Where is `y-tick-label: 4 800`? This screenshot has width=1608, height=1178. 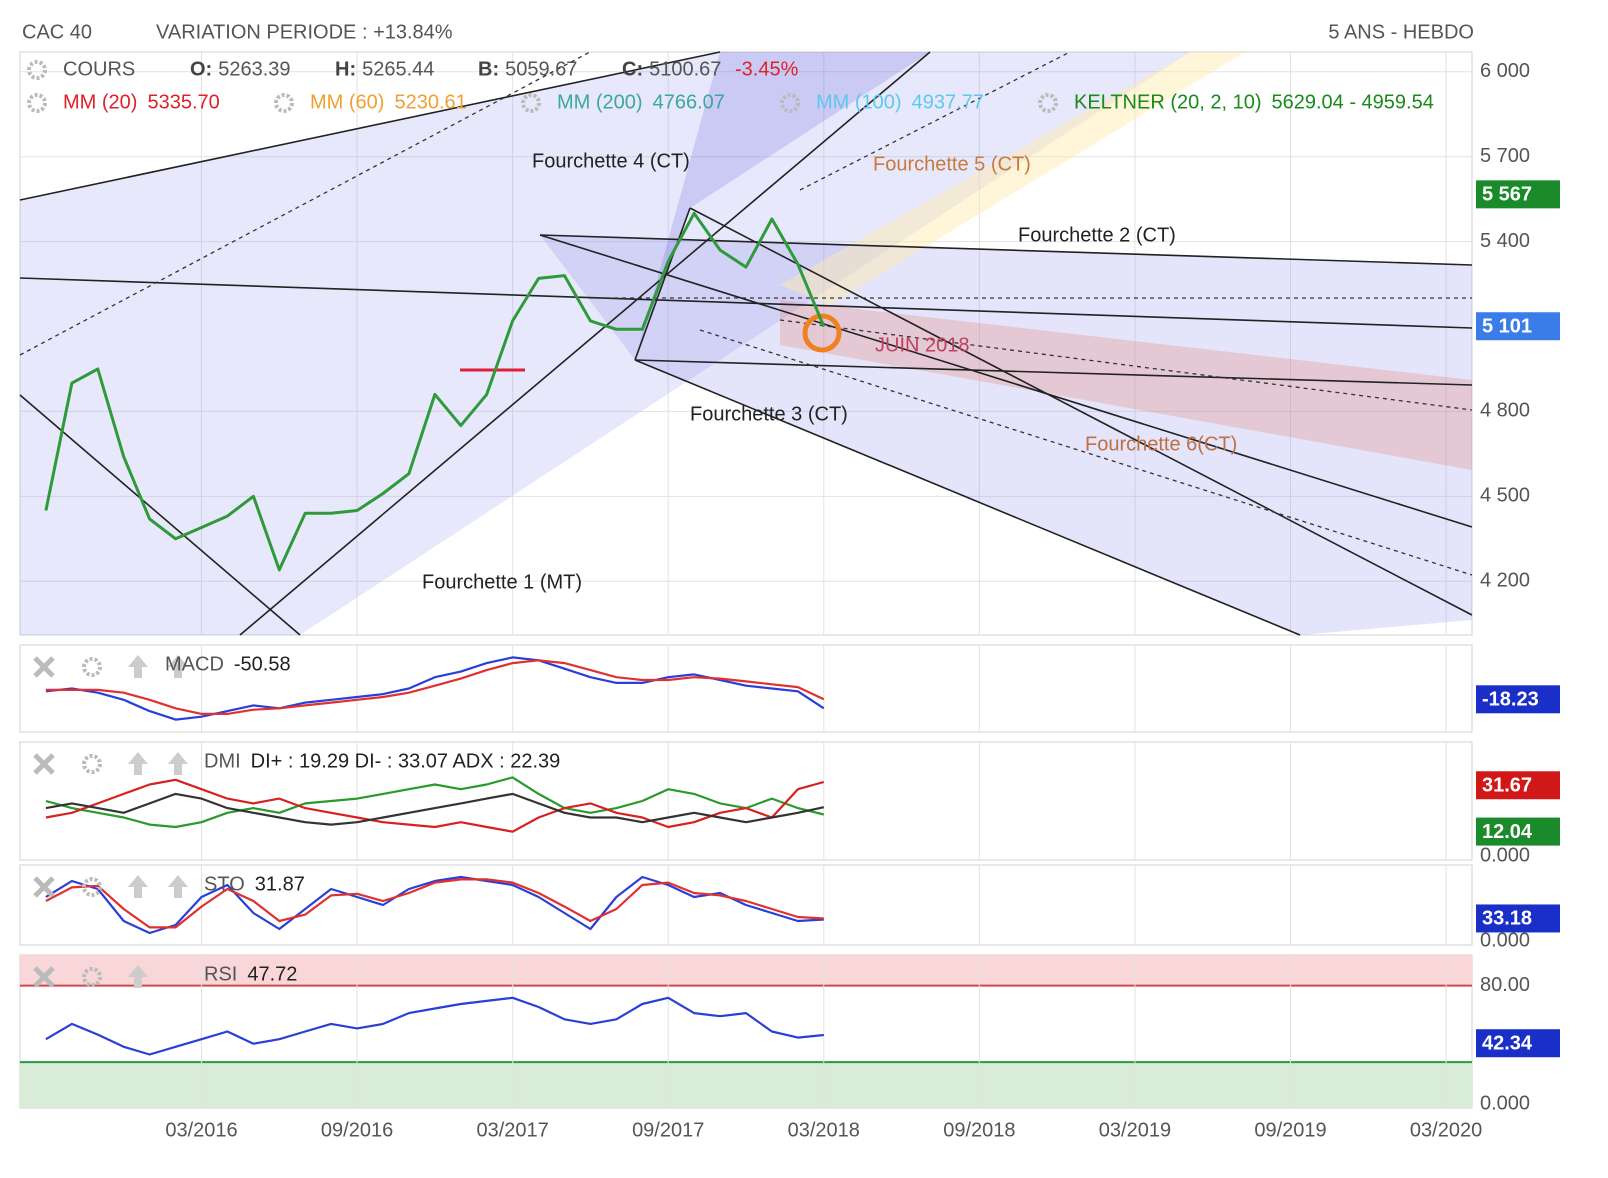 y-tick-label: 4 800 is located at coordinates (1505, 411).